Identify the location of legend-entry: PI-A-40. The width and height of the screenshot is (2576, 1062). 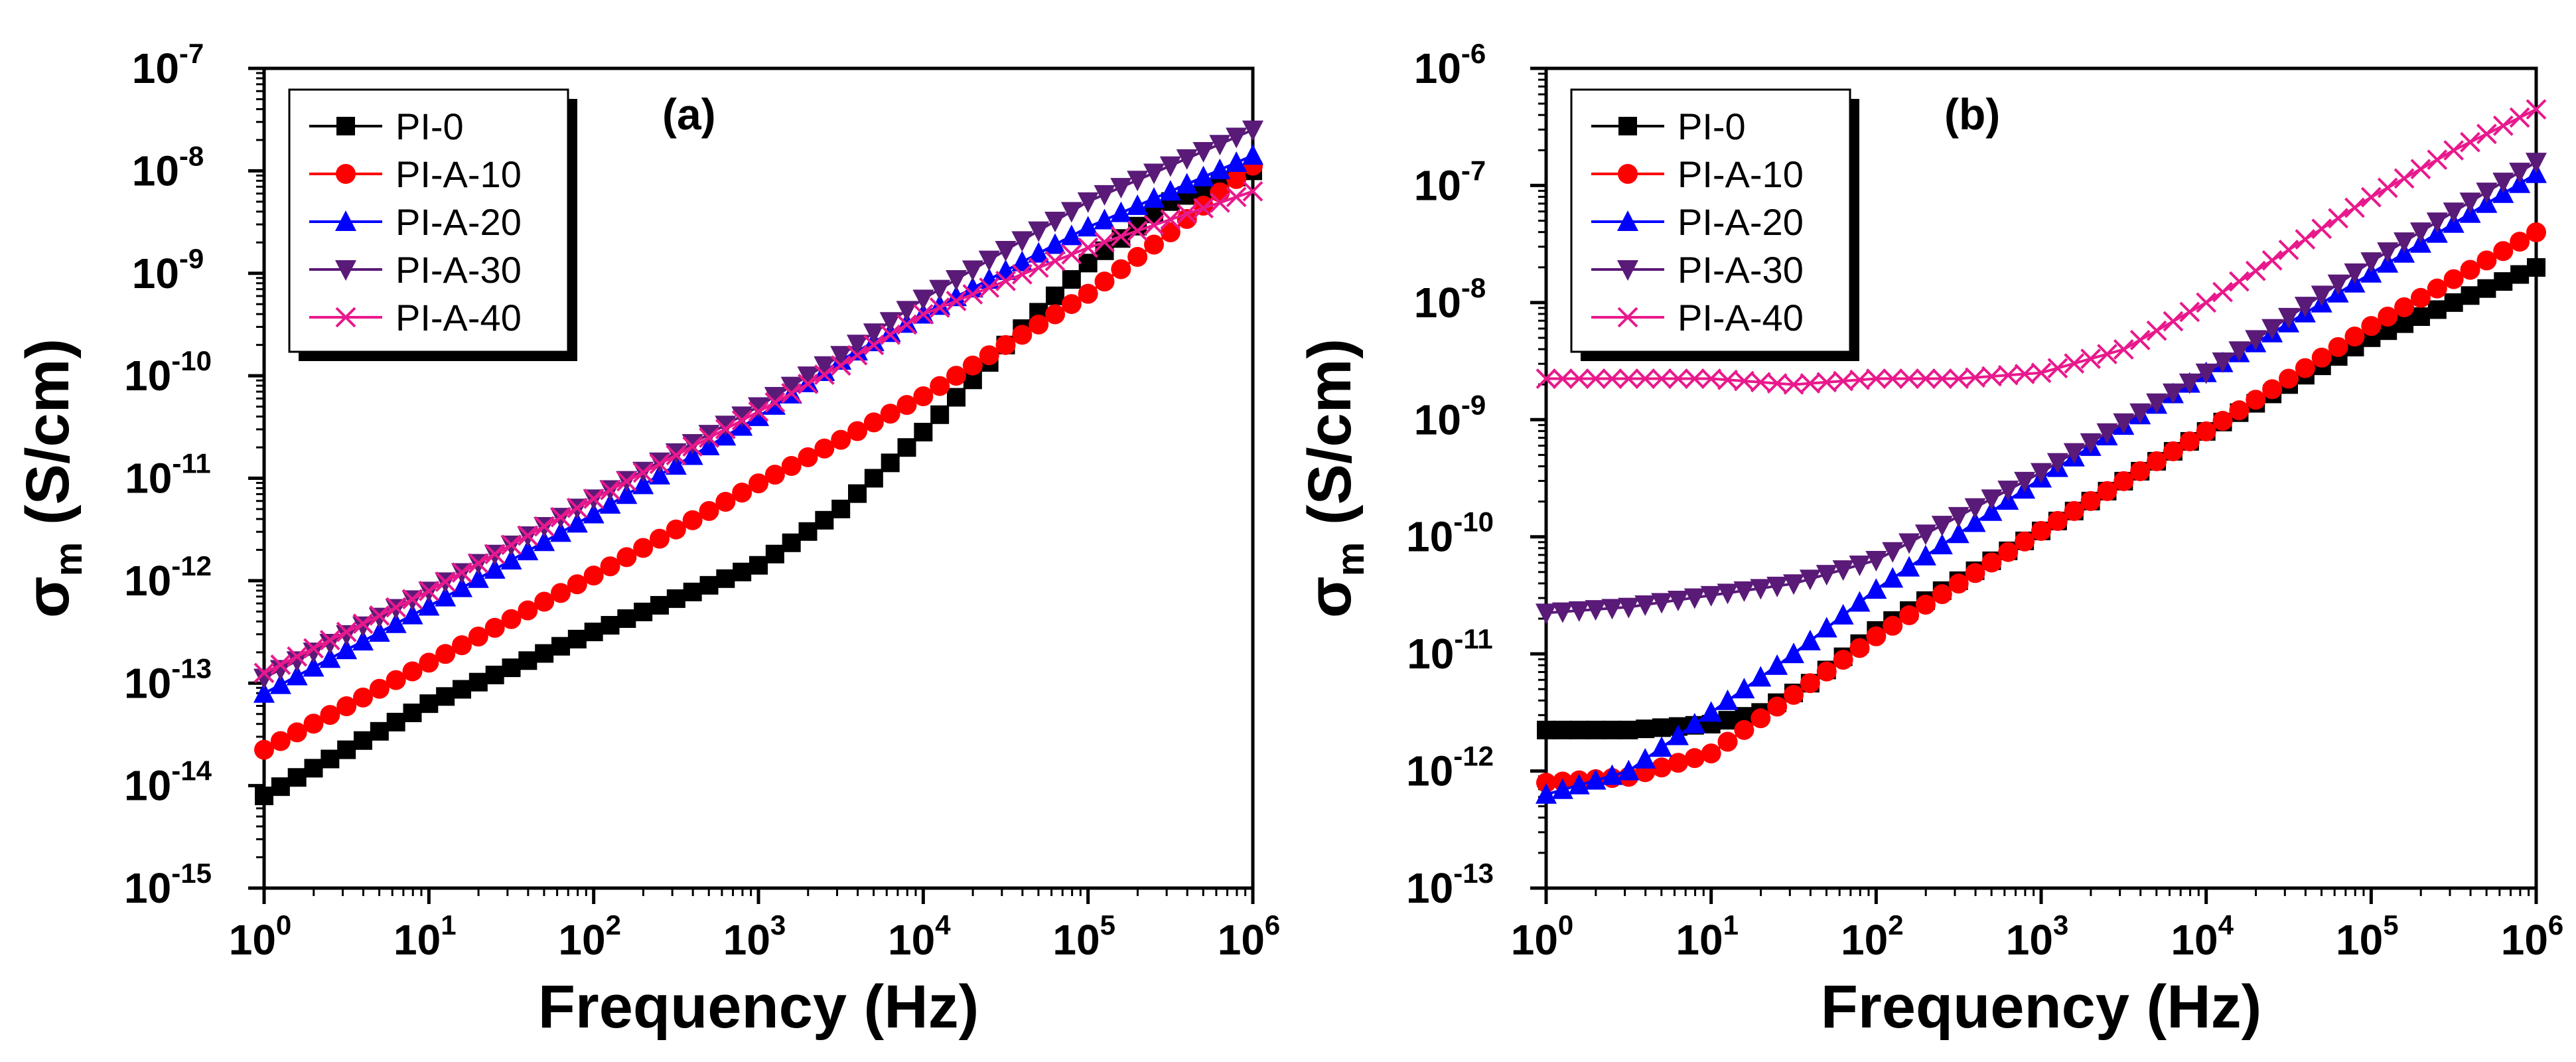
(415, 318).